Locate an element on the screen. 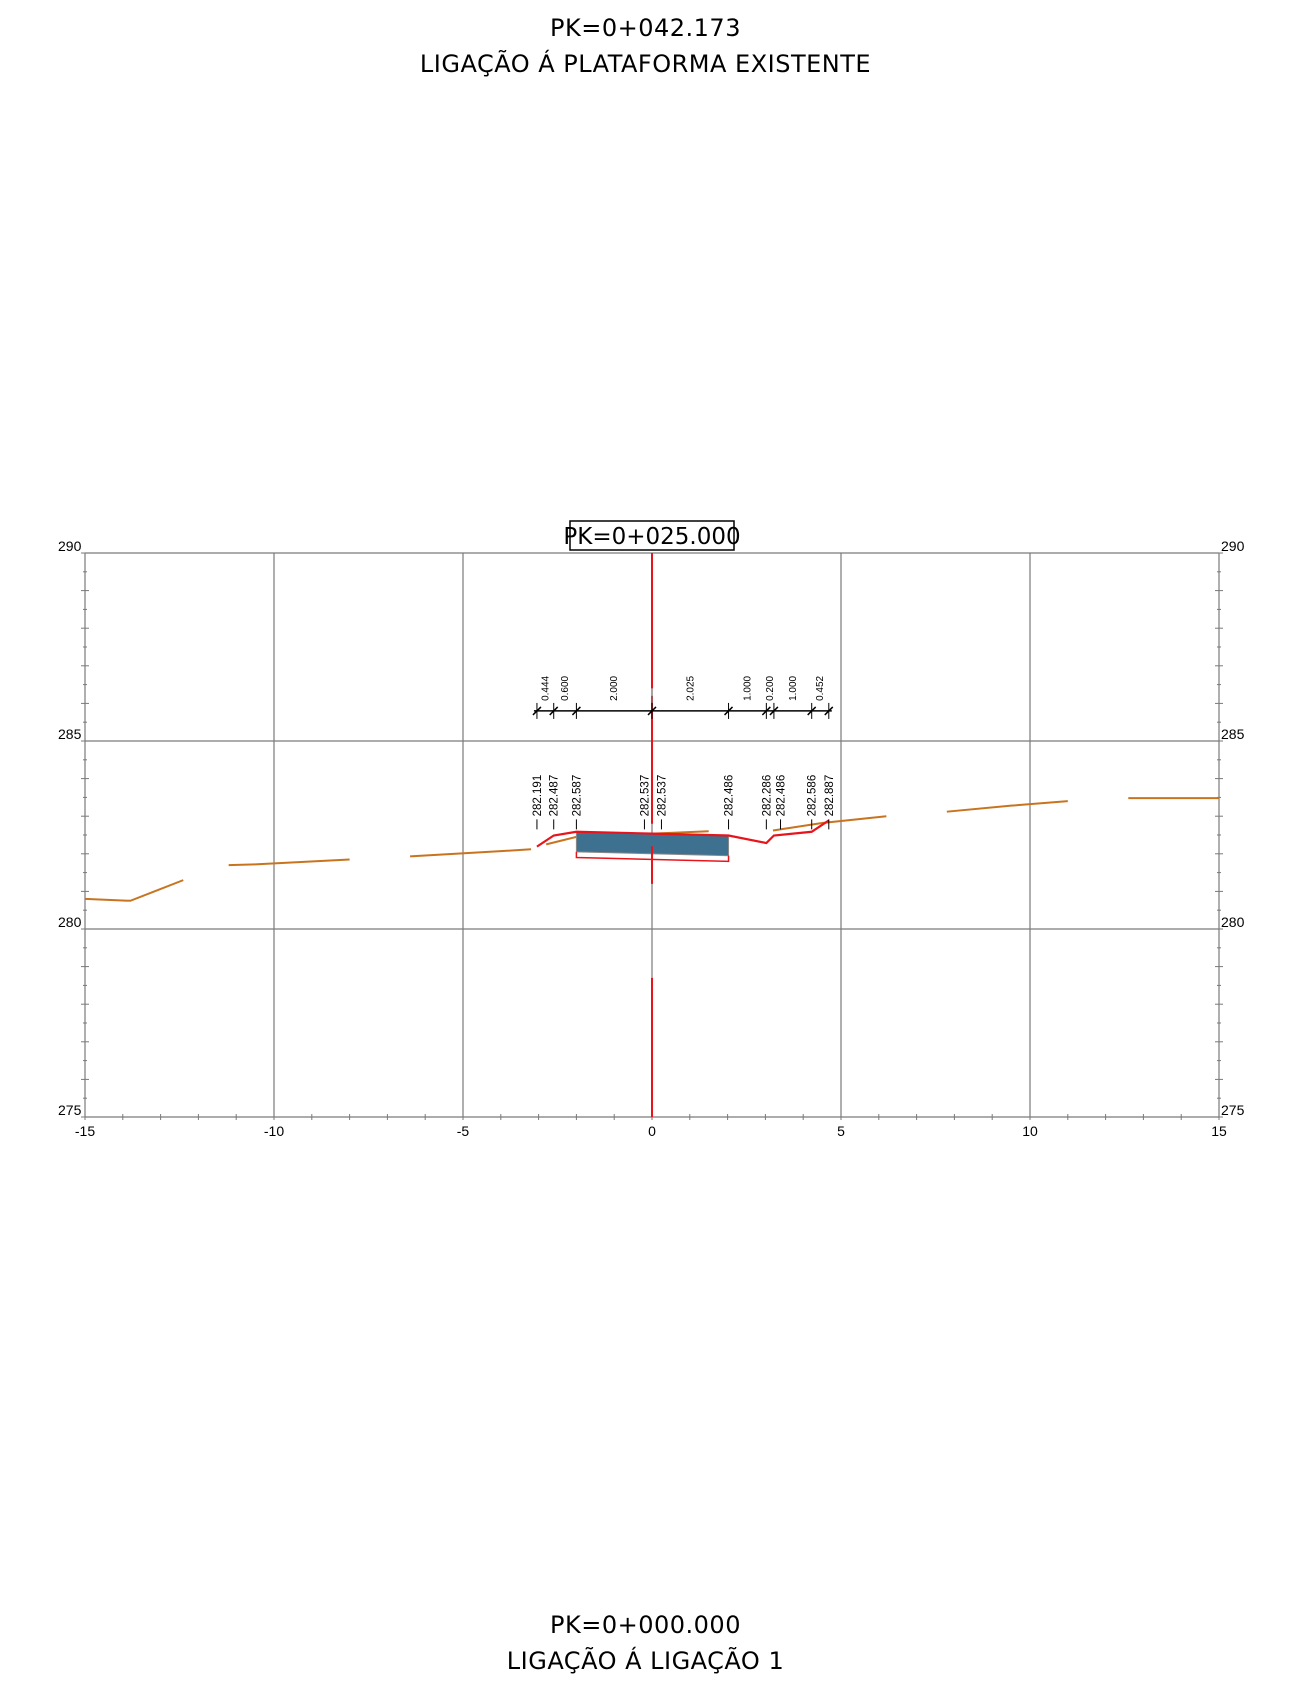 Image resolution: width=1291 pixels, height=1693 pixels. section-pk-label: PK=0+025.000 is located at coordinates (651, 537).